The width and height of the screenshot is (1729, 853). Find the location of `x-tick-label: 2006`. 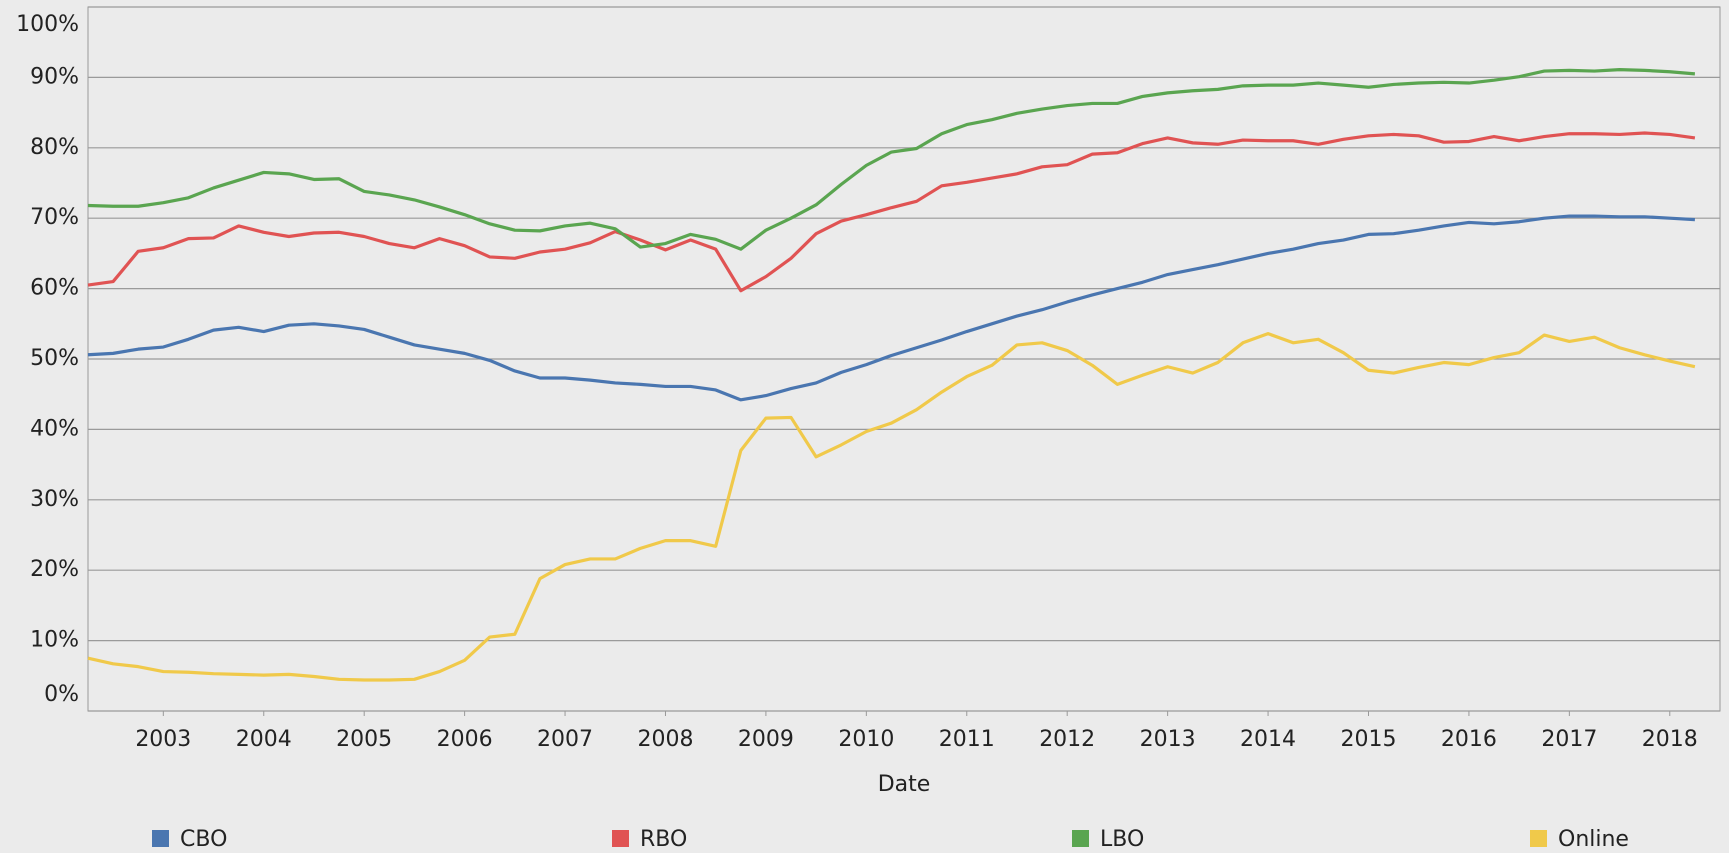

x-tick-label: 2006 is located at coordinates (465, 739).